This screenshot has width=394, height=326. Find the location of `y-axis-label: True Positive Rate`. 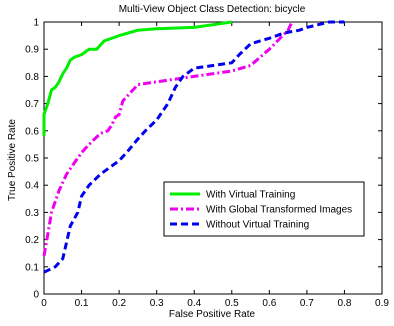

y-axis-label: True Positive Rate is located at coordinates (12, 160).